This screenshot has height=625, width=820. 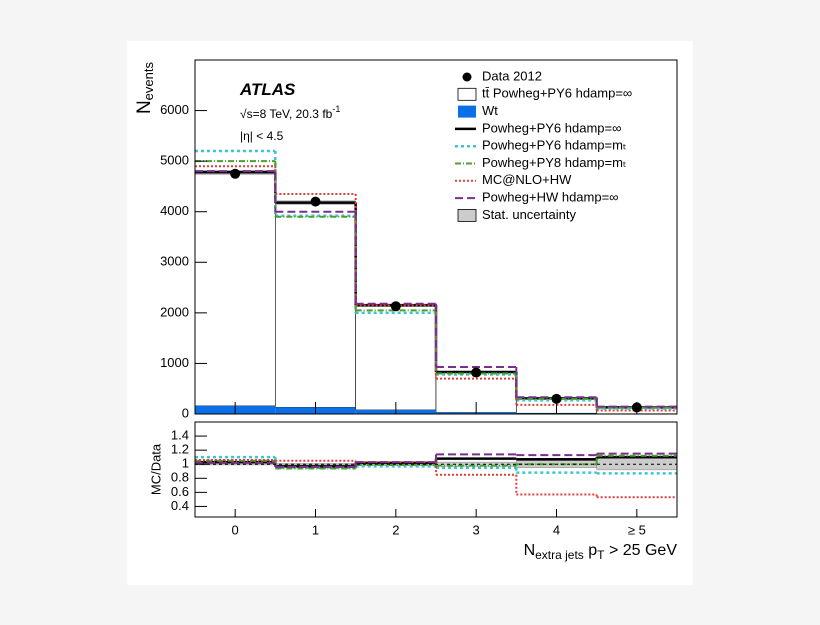 What do you see at coordinates (148, 81) in the screenshot?
I see `y-axis-label-sub: events` at bounding box center [148, 81].